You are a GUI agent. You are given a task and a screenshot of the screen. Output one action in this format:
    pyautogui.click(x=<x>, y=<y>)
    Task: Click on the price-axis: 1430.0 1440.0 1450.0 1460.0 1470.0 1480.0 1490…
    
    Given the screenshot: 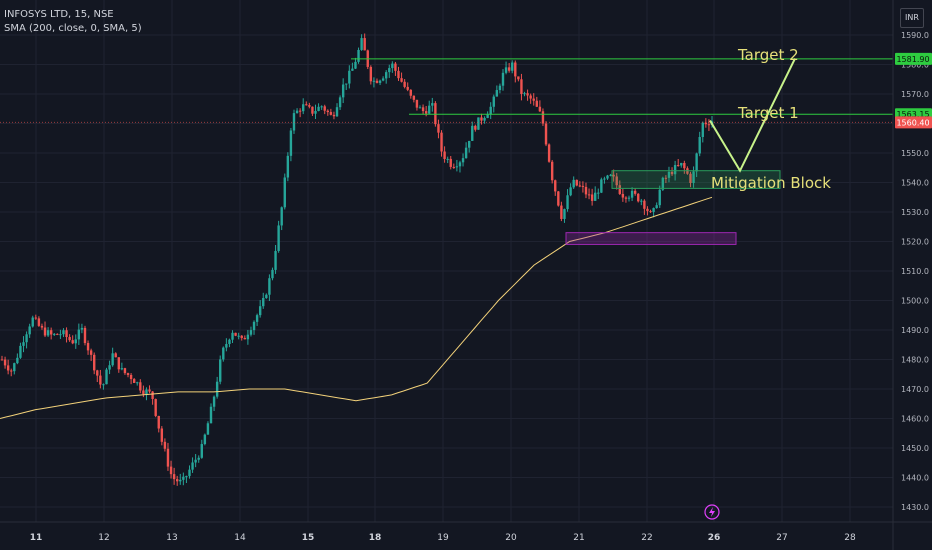 What is the action you would take?
    pyautogui.click(x=912, y=275)
    